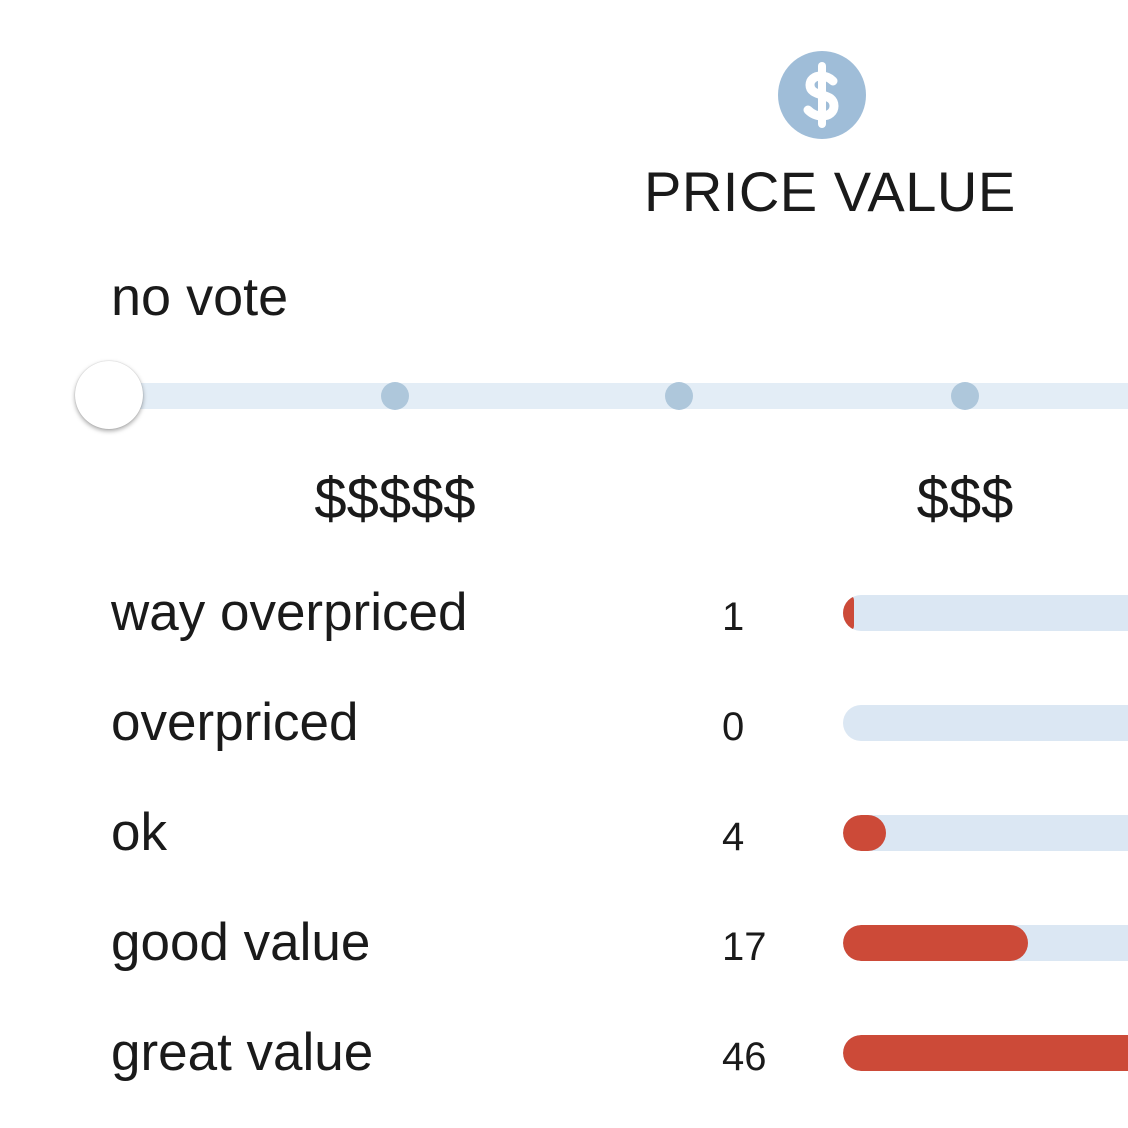 This screenshot has width=1128, height=1128. What do you see at coordinates (965, 498) in the screenshot?
I see `tick-label-three-dollars: $$$` at bounding box center [965, 498].